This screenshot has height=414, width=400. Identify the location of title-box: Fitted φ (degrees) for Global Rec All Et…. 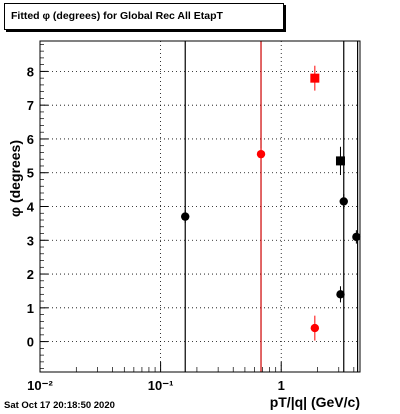
(144, 16).